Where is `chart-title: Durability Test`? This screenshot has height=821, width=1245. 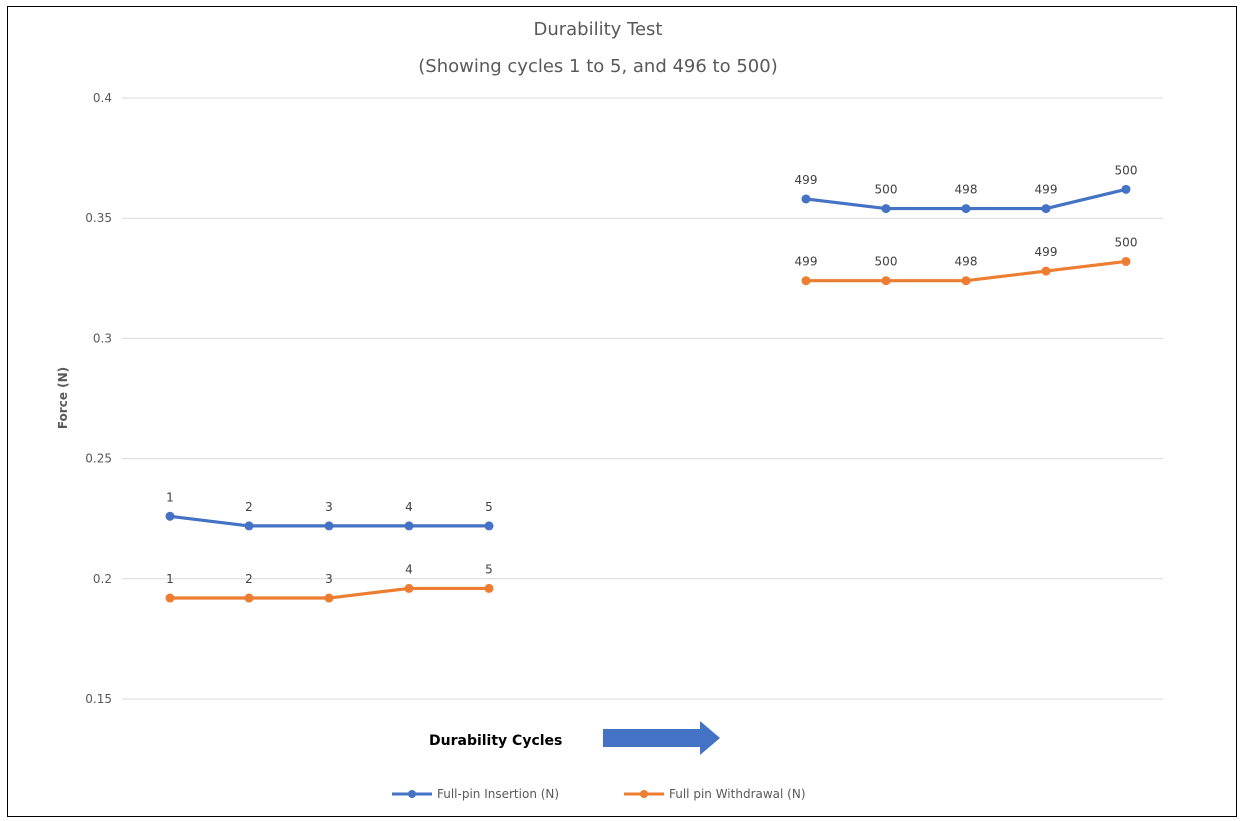
chart-title: Durability Test is located at coordinates (597, 29).